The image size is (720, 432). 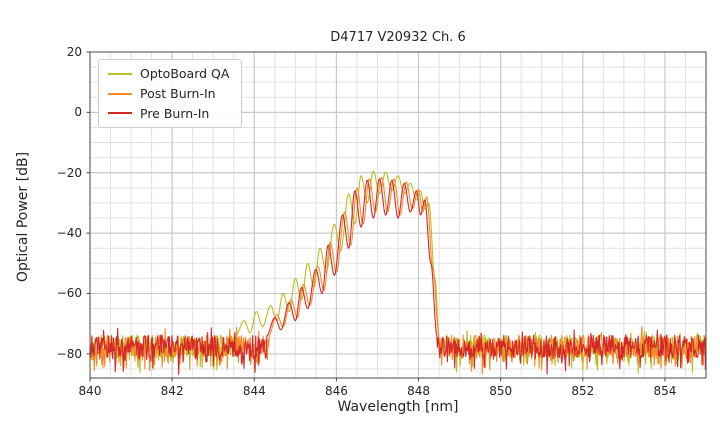 I want to click on x-tick-label: 854, so click(x=665, y=391).